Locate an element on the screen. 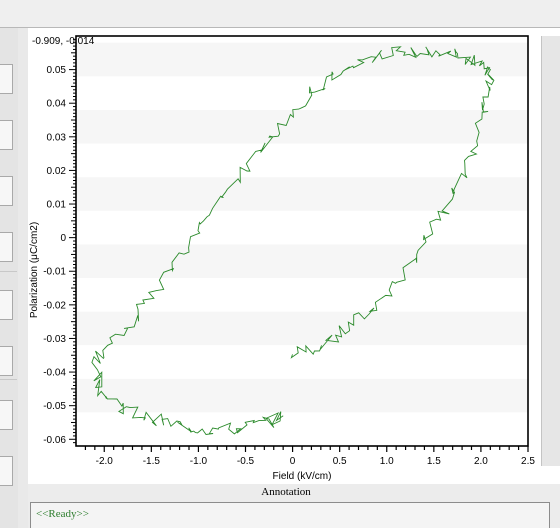 The image size is (560, 528). y-tick-label: 0.04 is located at coordinates (57, 104).